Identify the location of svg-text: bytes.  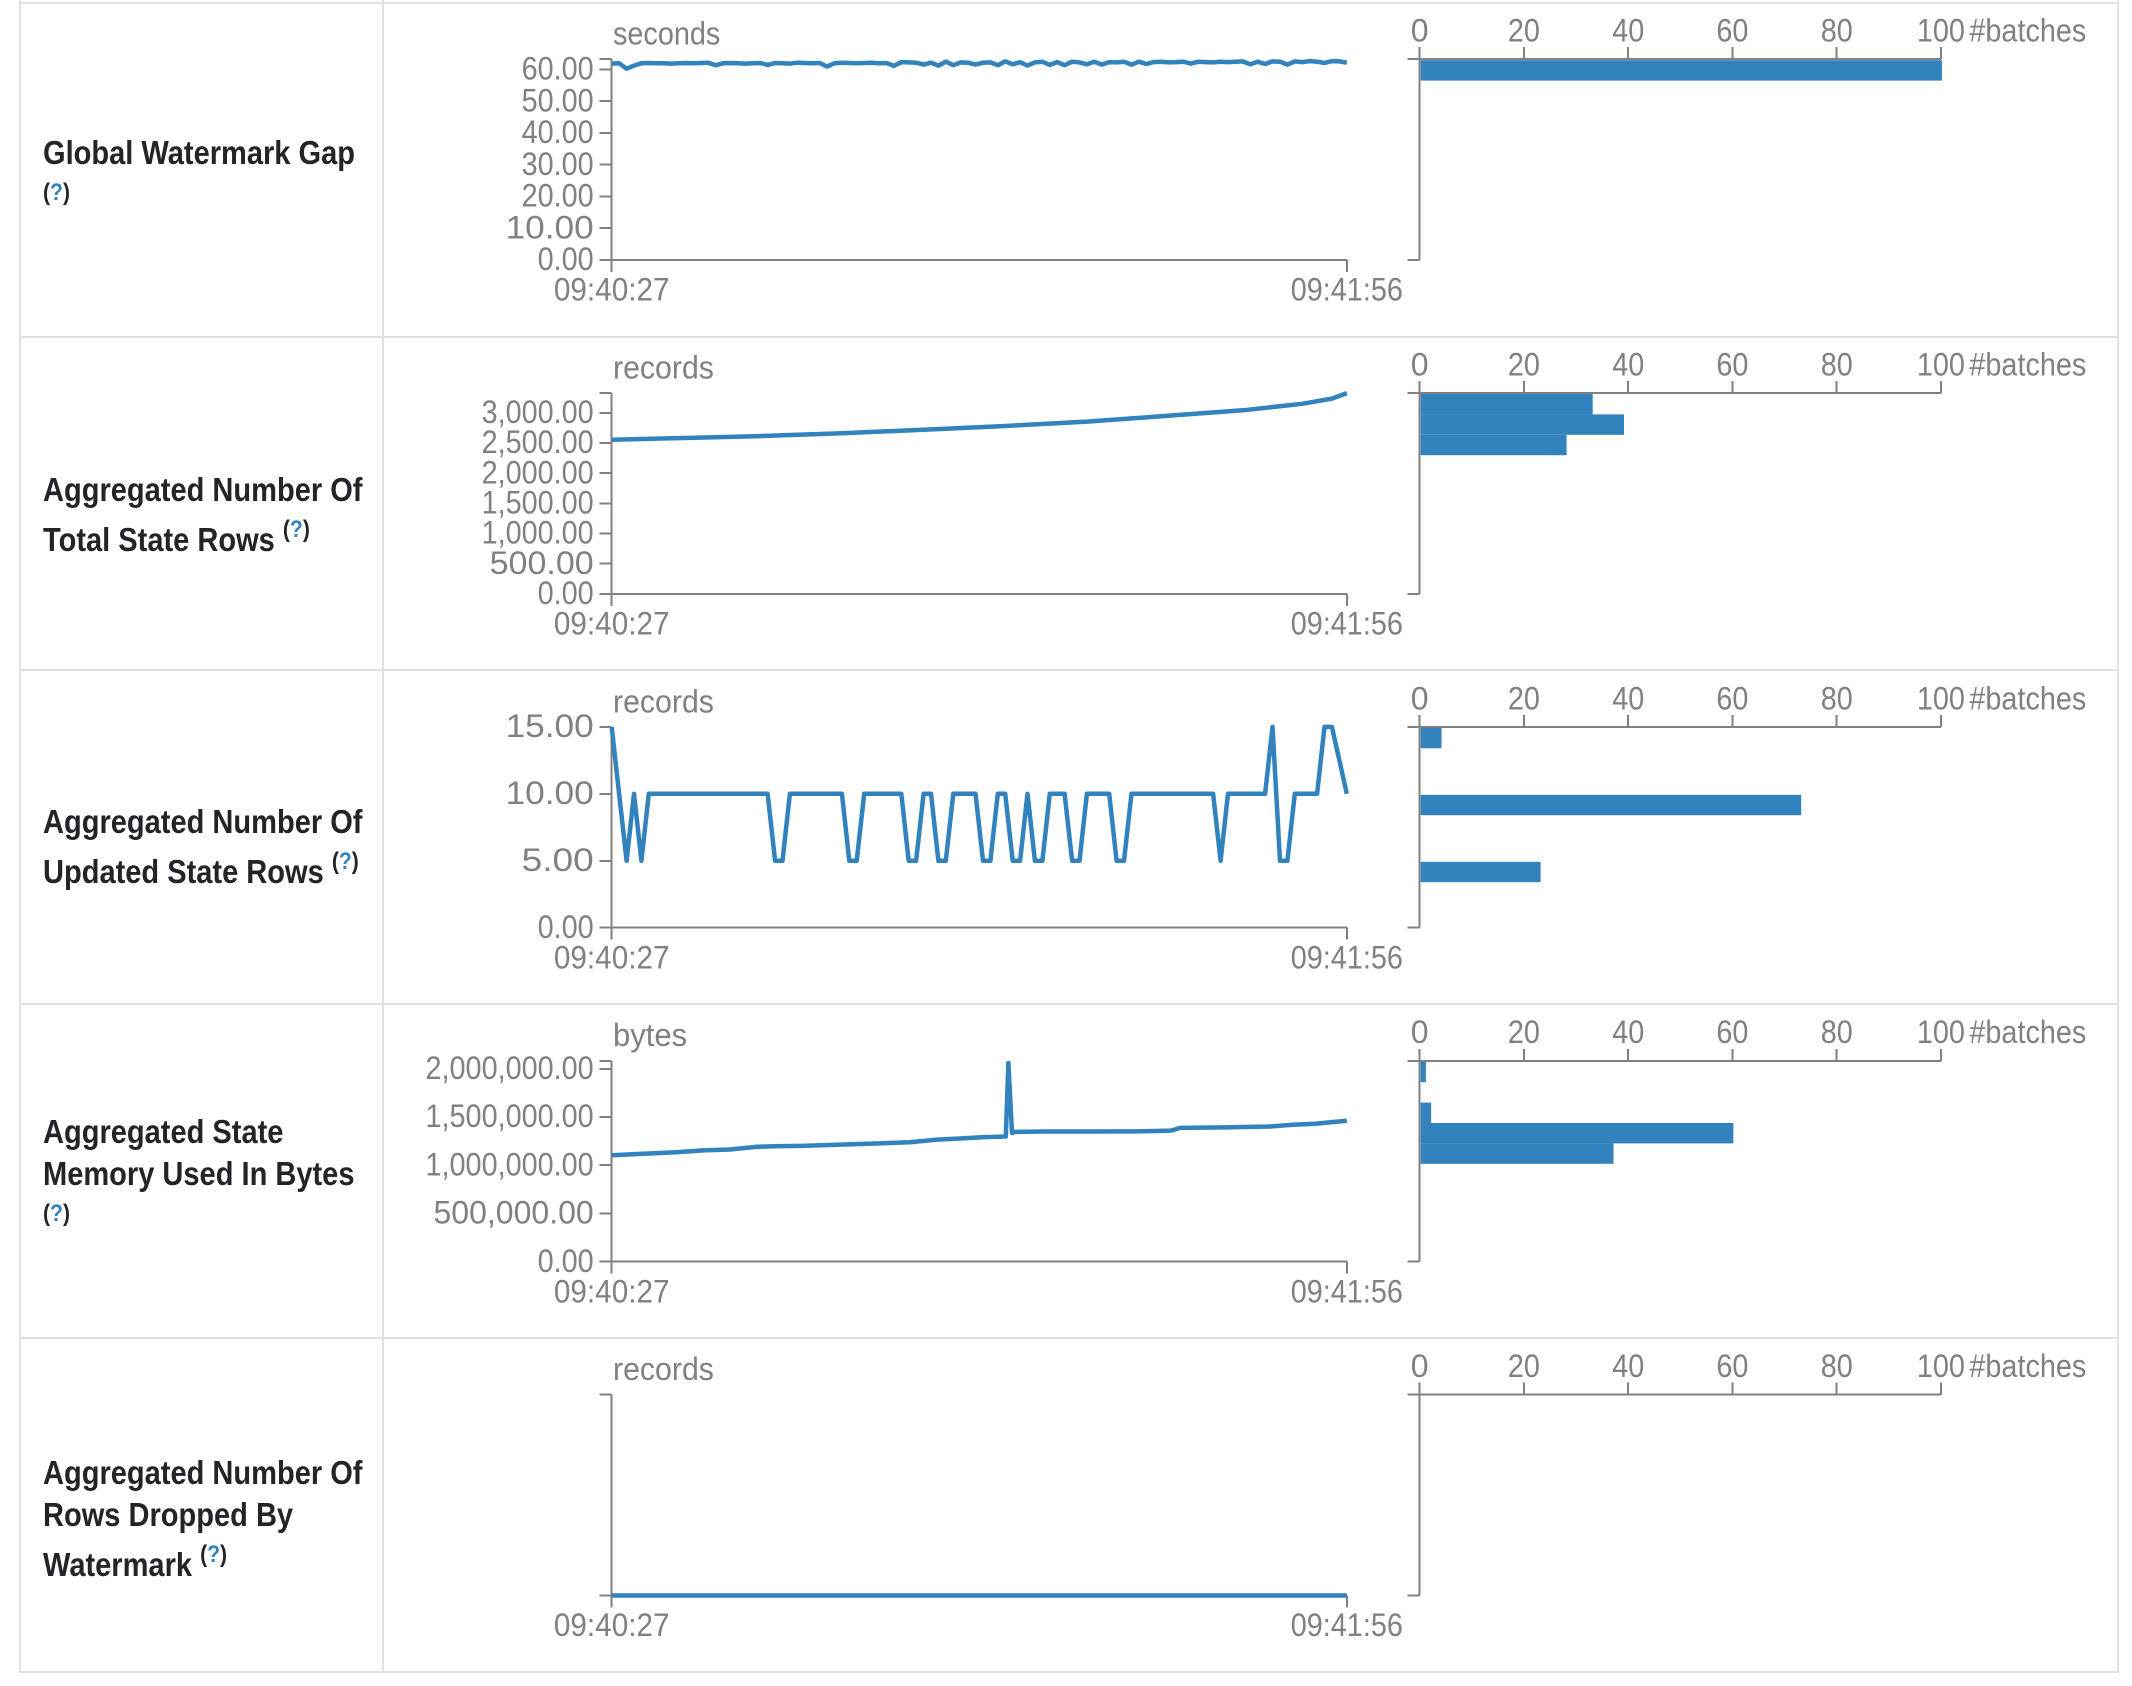
(650, 1035).